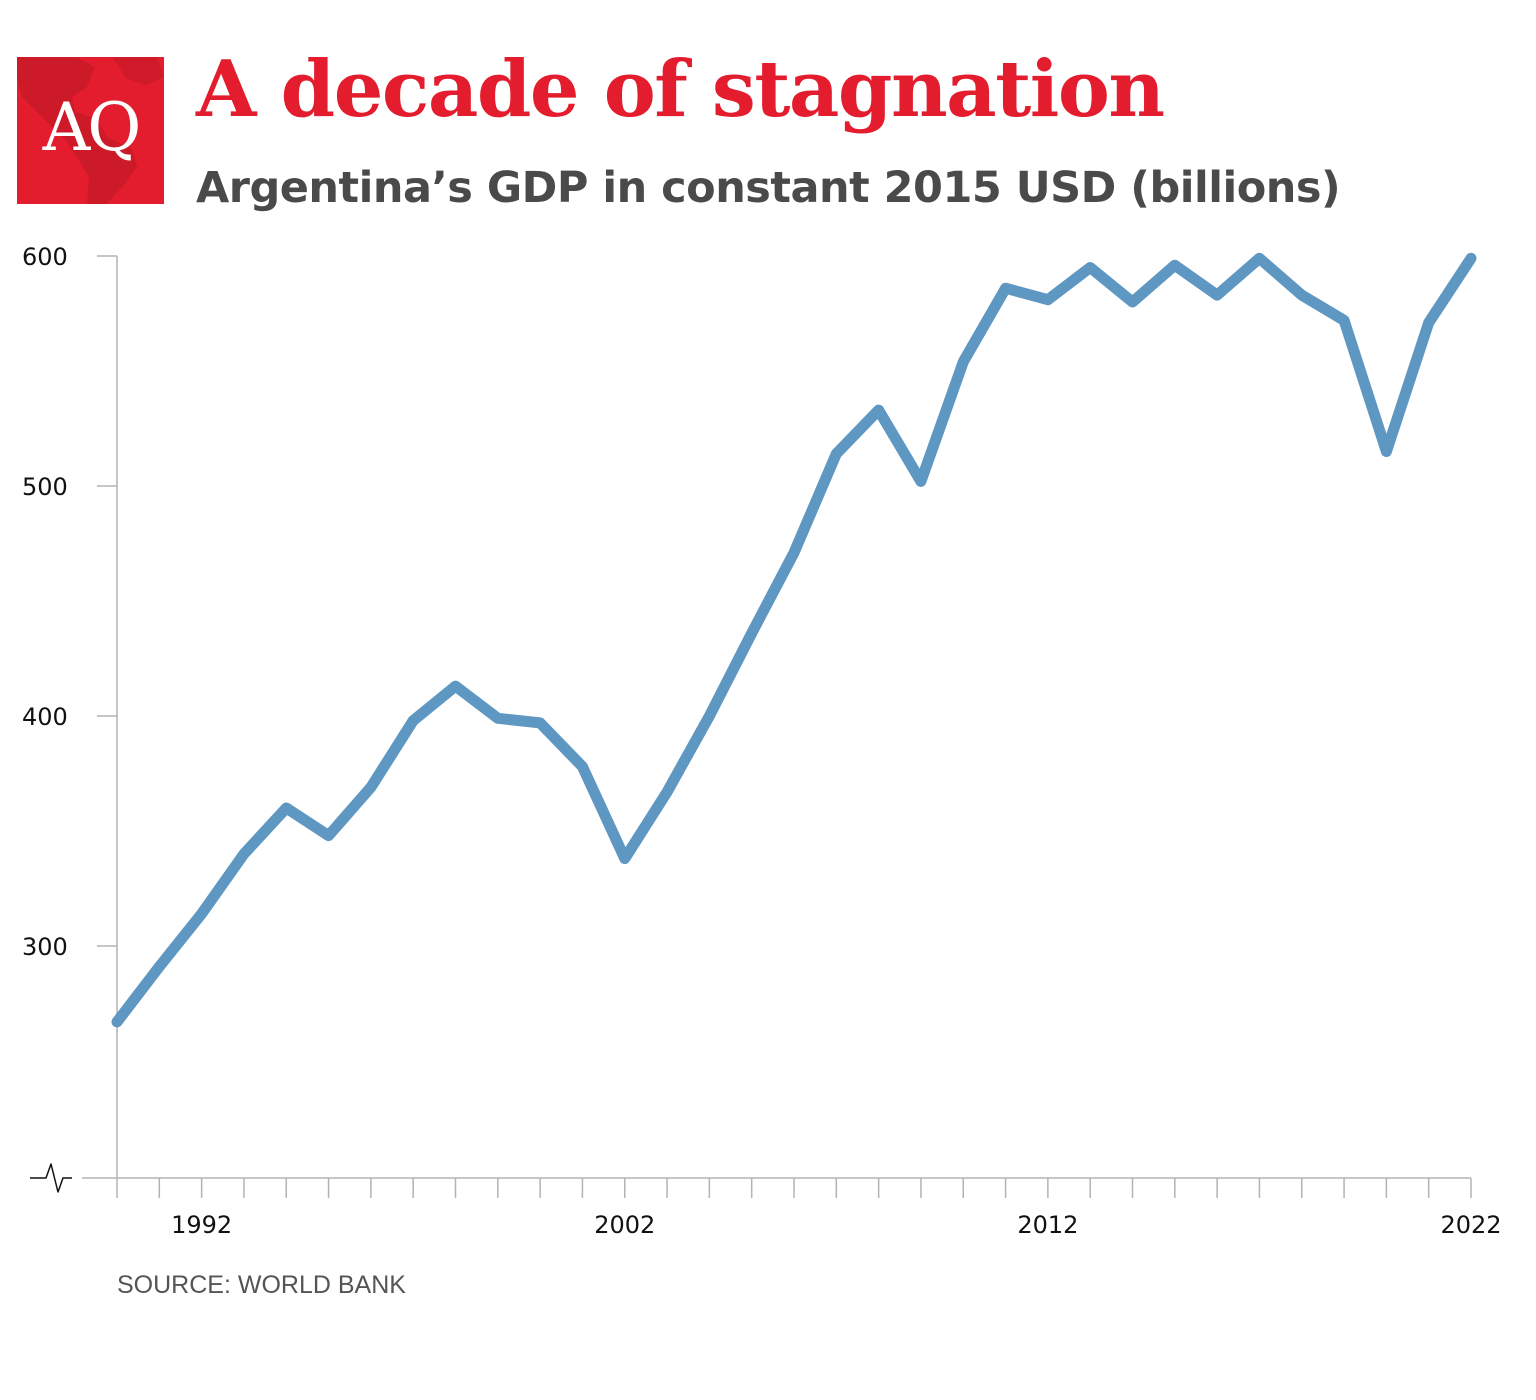 This screenshot has height=1400, width=1536. Describe the element at coordinates (1470, 1225) in the screenshot. I see `x-tick-label-2022: 2022` at that location.